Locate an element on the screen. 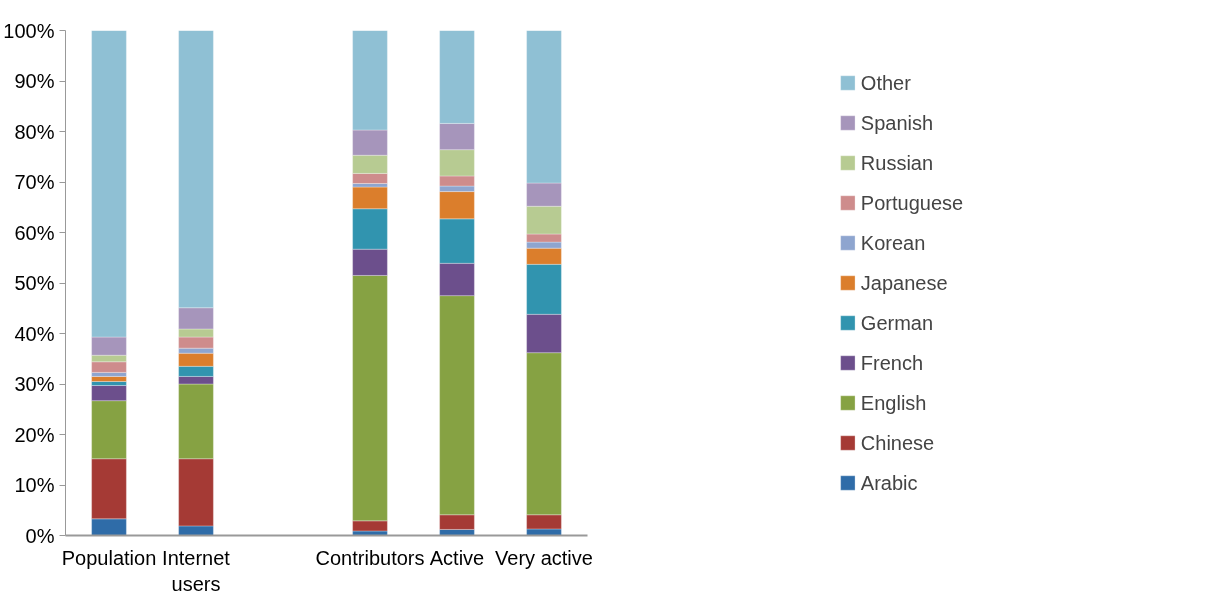  legend-label: Japanese is located at coordinates (904, 282).